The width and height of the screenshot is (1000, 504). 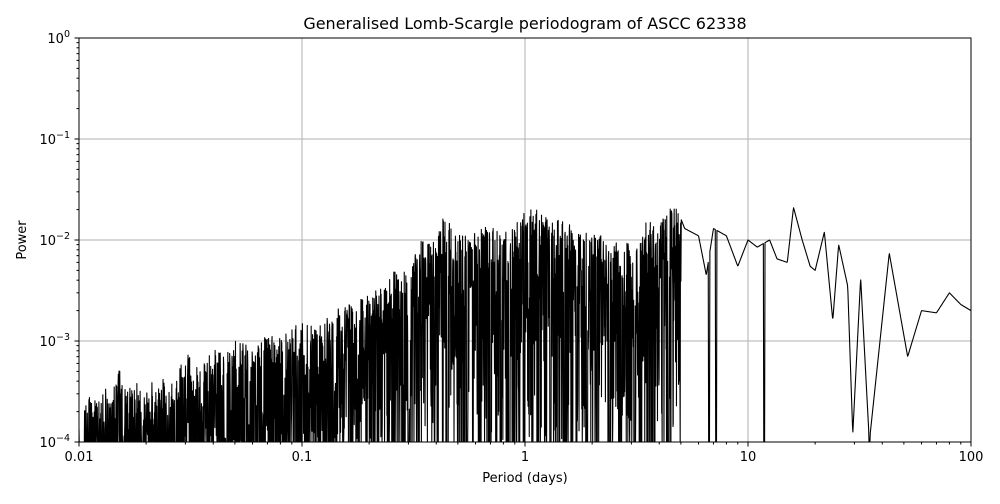 I want to click on x-axis-label: Period (days), so click(x=525, y=478).